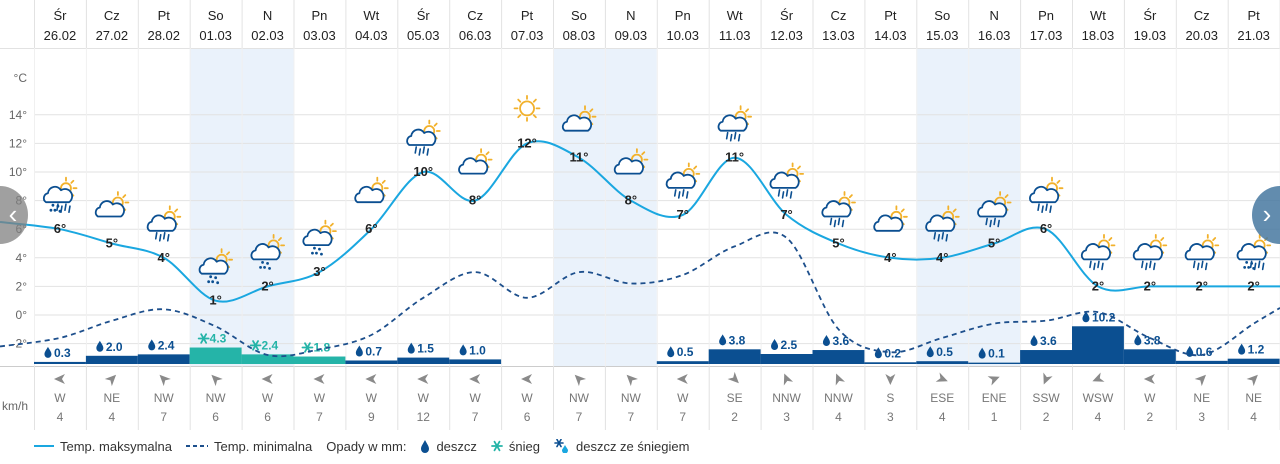 The height and width of the screenshot is (464, 1280). What do you see at coordinates (423, 171) in the screenshot?
I see `max-temp-label: 10°` at bounding box center [423, 171].